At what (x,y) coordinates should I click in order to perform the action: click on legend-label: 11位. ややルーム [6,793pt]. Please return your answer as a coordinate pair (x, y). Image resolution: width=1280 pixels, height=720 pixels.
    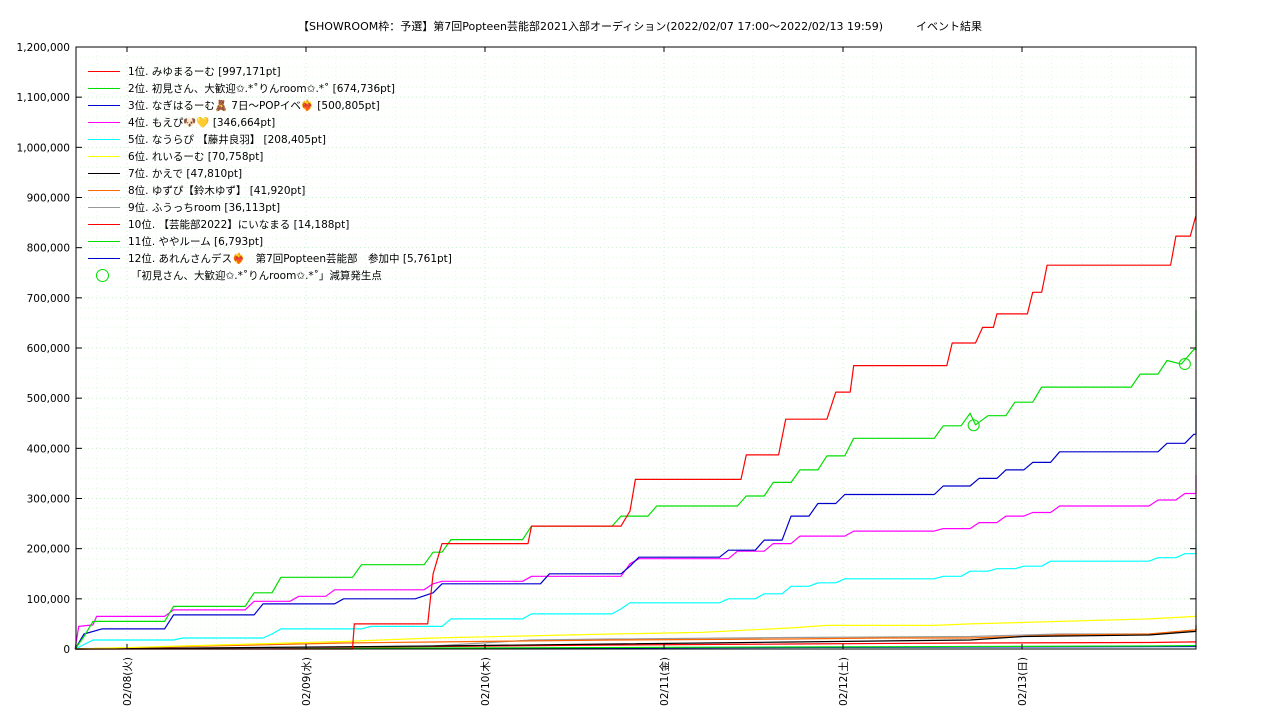
    Looking at the image, I should click on (196, 242).